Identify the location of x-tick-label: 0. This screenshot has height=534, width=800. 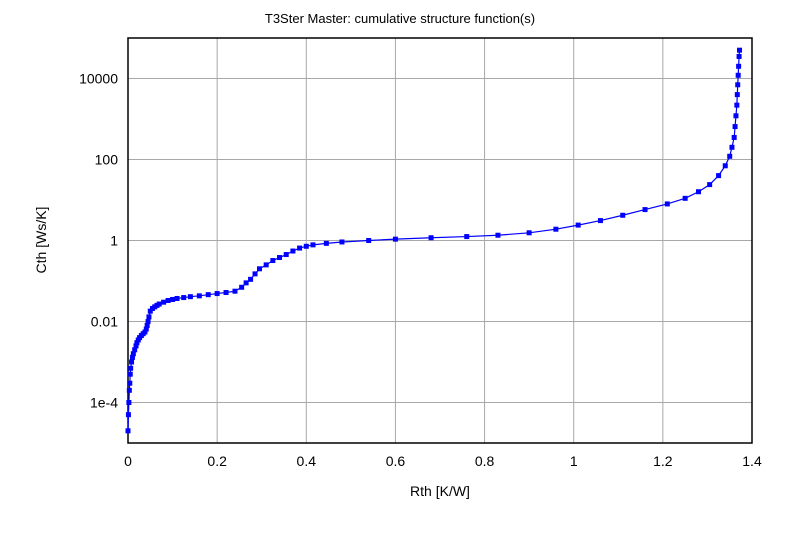
(128, 461).